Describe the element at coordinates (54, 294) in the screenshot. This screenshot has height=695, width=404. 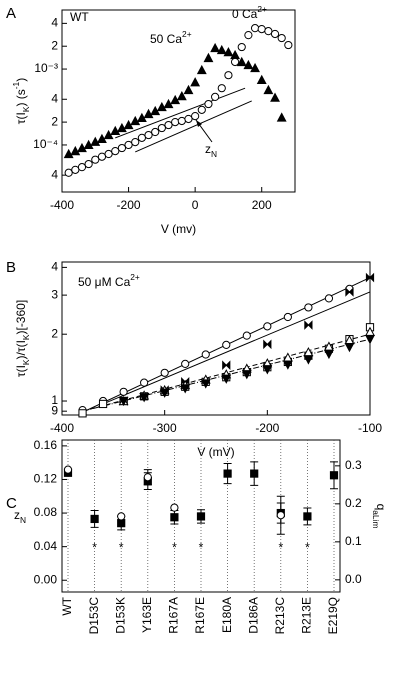
I see `y-tick-label: 3` at that location.